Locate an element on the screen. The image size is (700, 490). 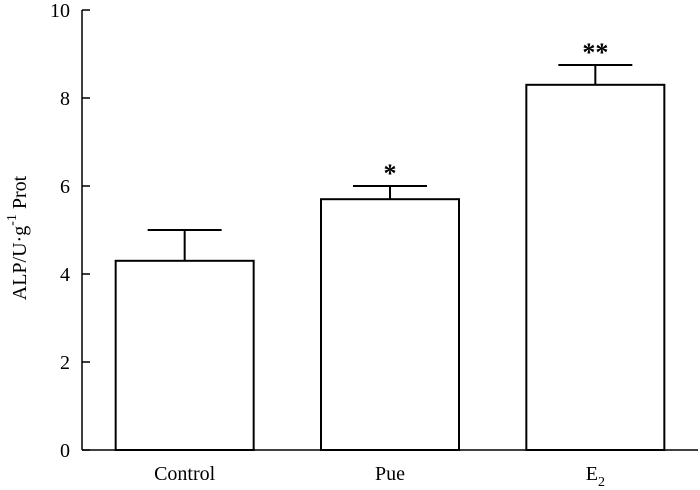
y-tick-label: 6 is located at coordinates (65, 187).